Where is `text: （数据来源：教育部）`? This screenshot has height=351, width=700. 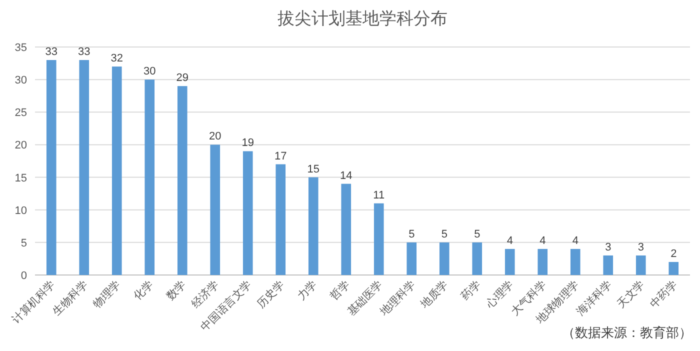 text: （数据来源：教育部） is located at coordinates (627, 332).